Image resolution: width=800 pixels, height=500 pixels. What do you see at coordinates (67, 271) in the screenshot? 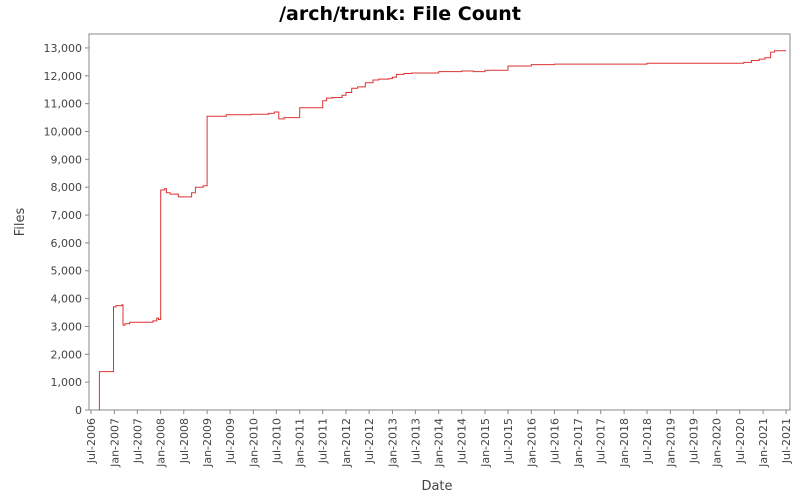
I see `y-tick-label: 5,000` at bounding box center [67, 271].